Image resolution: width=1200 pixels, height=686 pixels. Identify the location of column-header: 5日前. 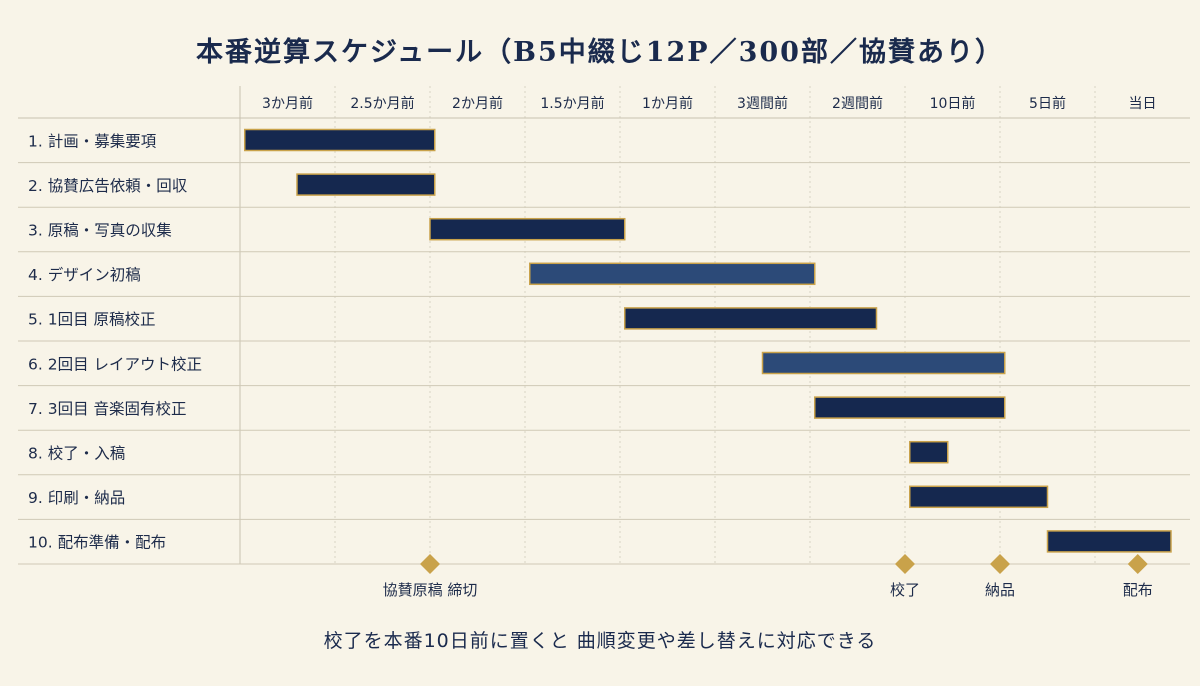
(1047, 103).